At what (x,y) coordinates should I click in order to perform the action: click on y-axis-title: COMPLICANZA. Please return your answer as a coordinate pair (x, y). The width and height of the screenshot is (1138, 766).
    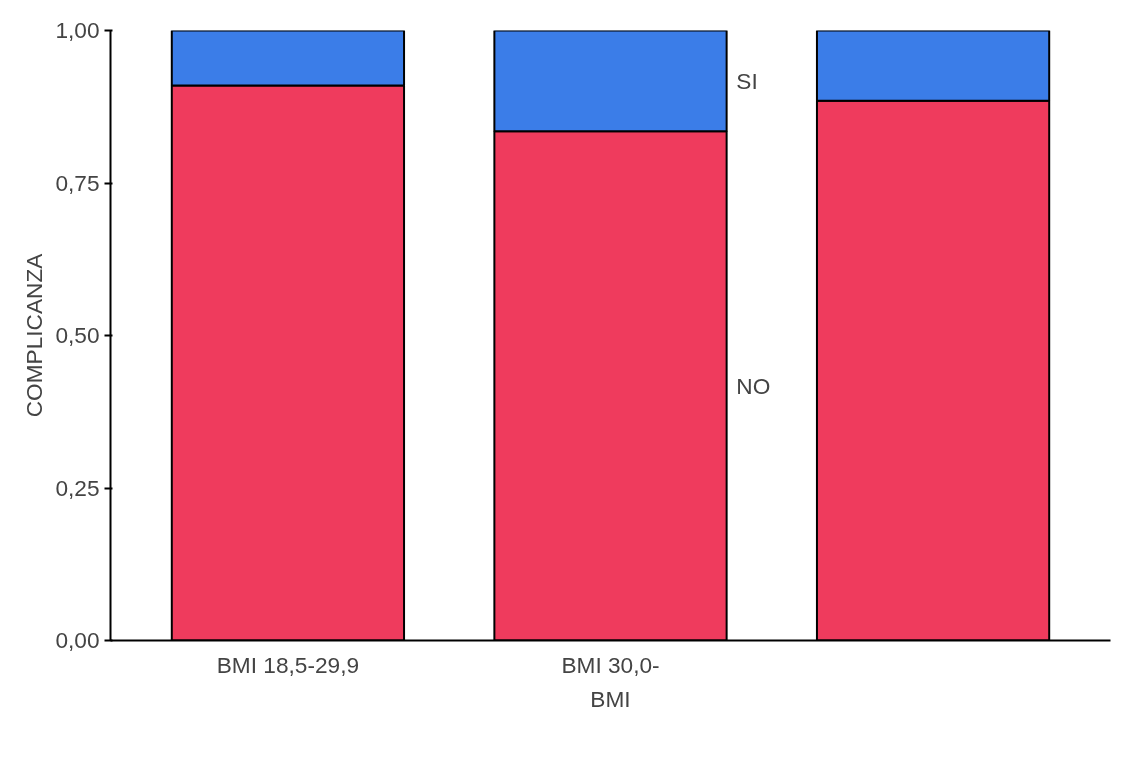
    Looking at the image, I should click on (34, 335).